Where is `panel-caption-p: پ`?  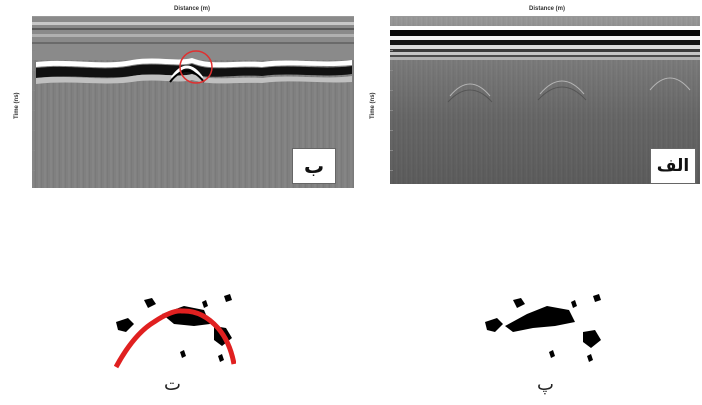 panel-caption-p: پ is located at coordinates (545, 384).